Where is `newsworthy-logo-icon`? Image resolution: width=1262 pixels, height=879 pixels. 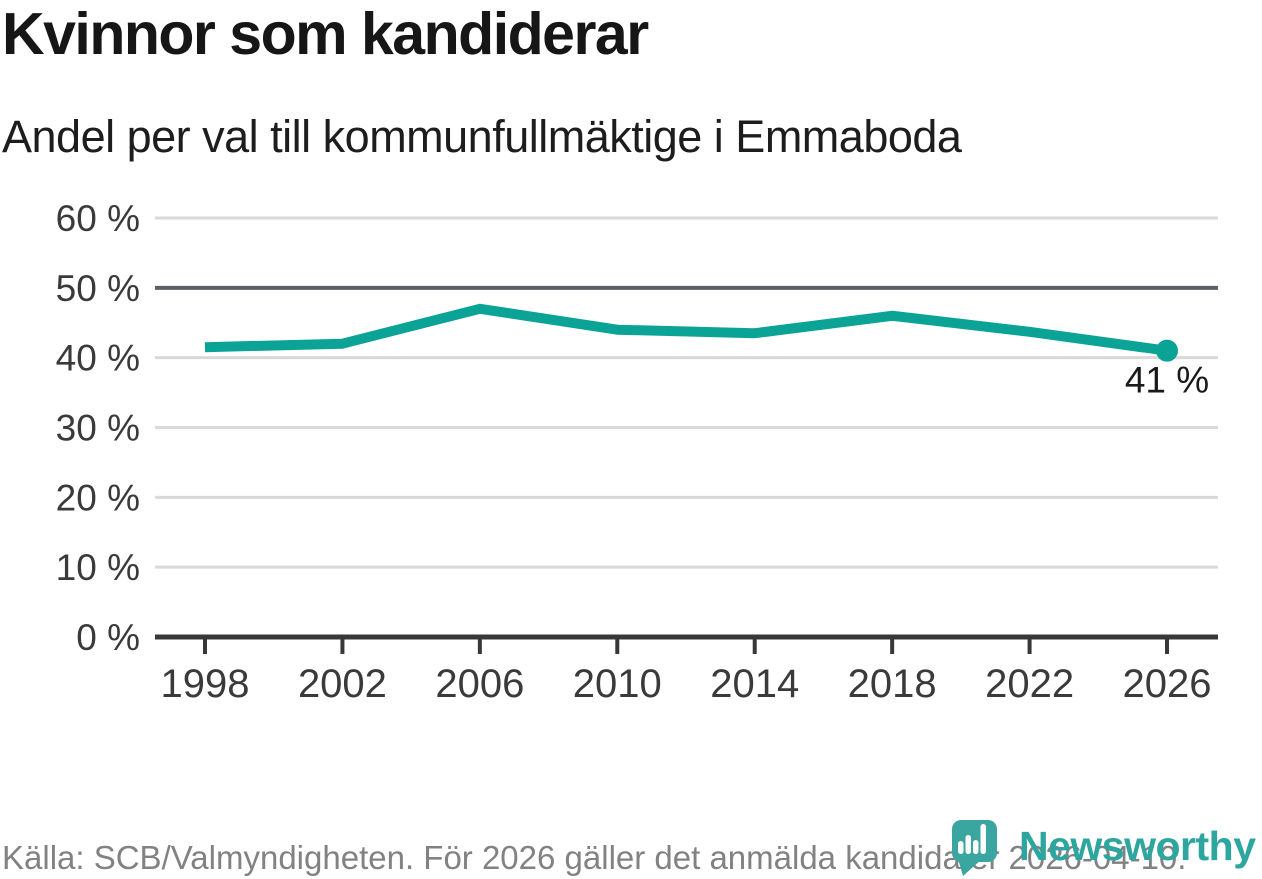 newsworthy-logo-icon is located at coordinates (974, 848).